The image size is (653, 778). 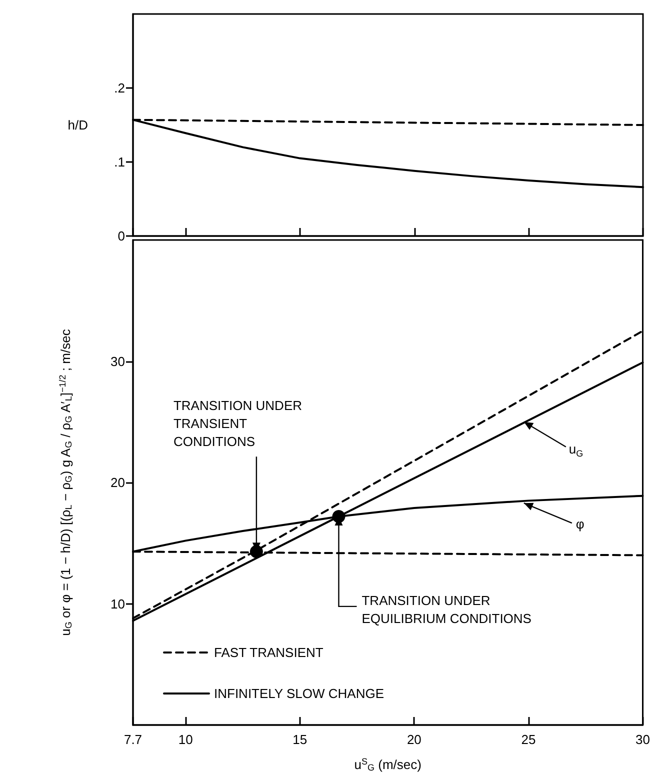 I want to click on y-tick-label: .2, so click(x=119, y=88).